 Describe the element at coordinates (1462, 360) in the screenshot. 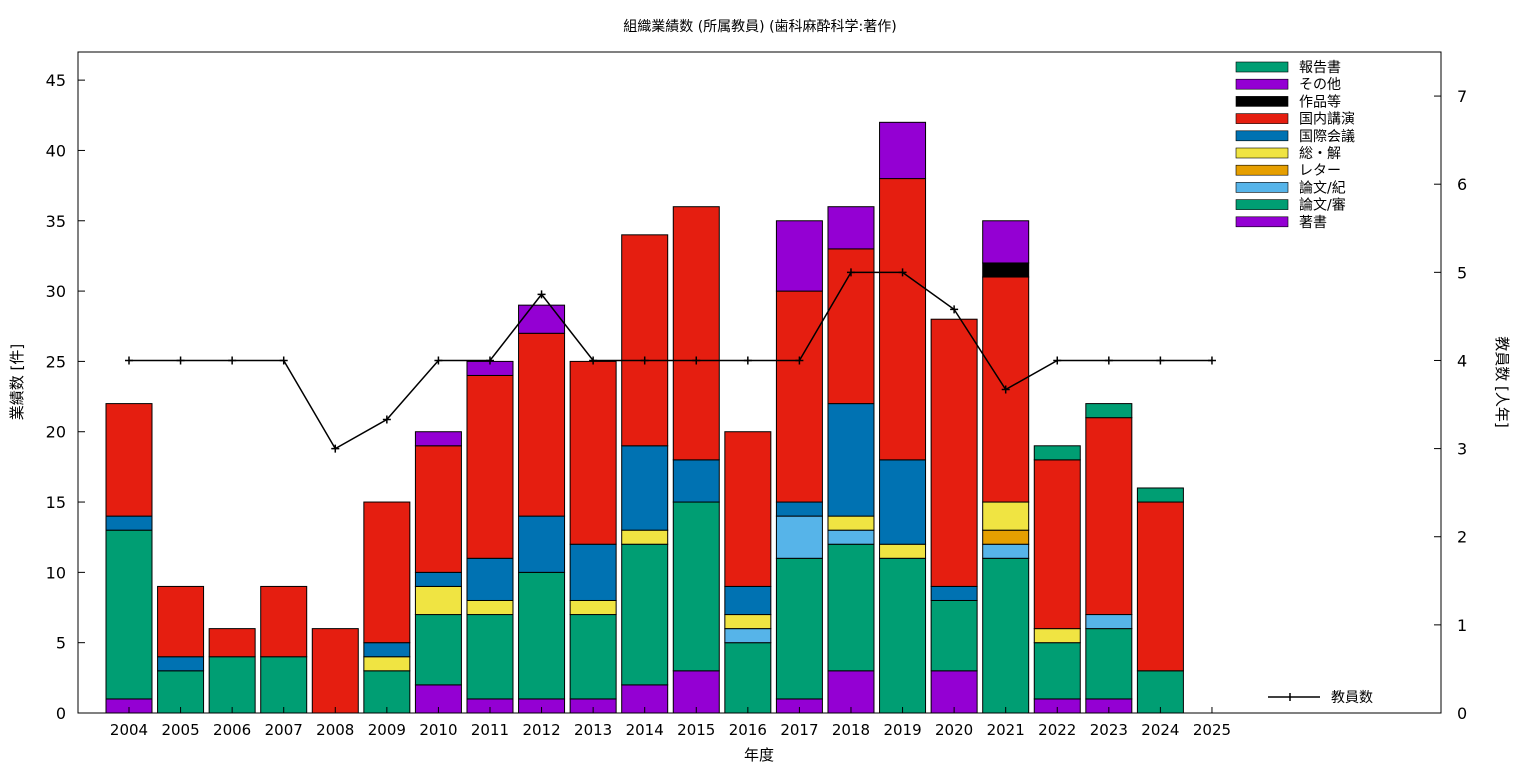

I see `y2-tick-label: 4` at that location.